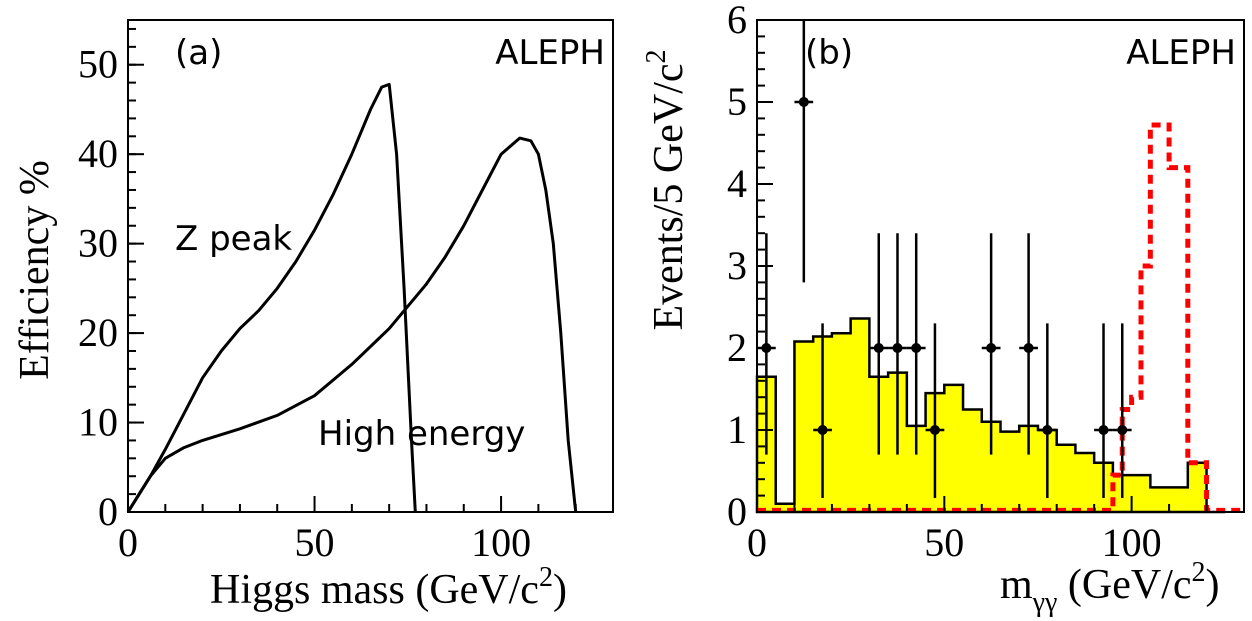  I want to click on y-tick-label: 40, so click(98, 153).